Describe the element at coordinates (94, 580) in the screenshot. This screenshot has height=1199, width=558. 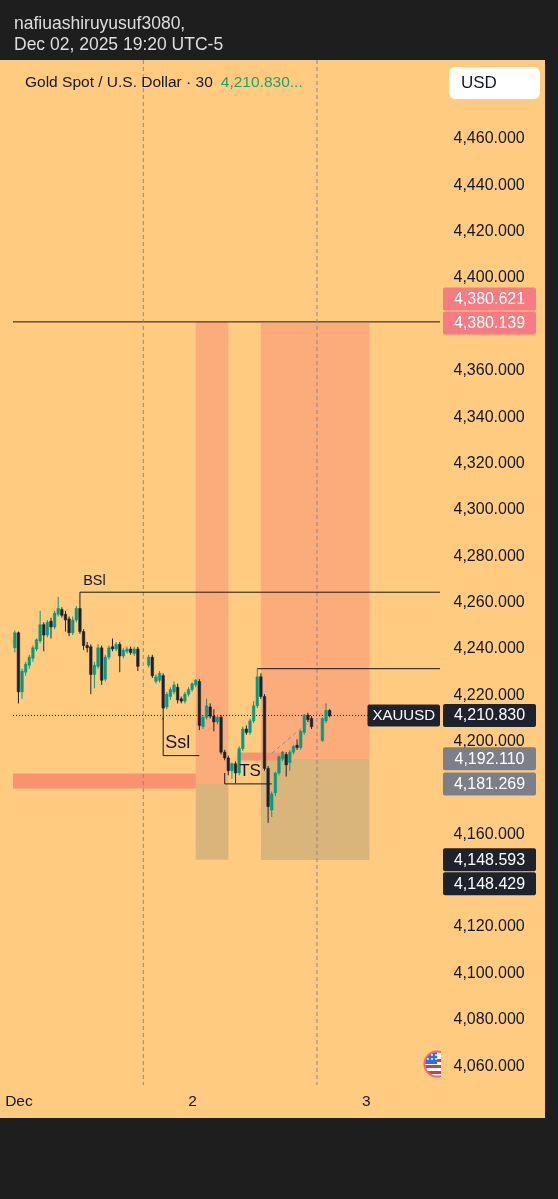
I see `annotation: BSl` at that location.